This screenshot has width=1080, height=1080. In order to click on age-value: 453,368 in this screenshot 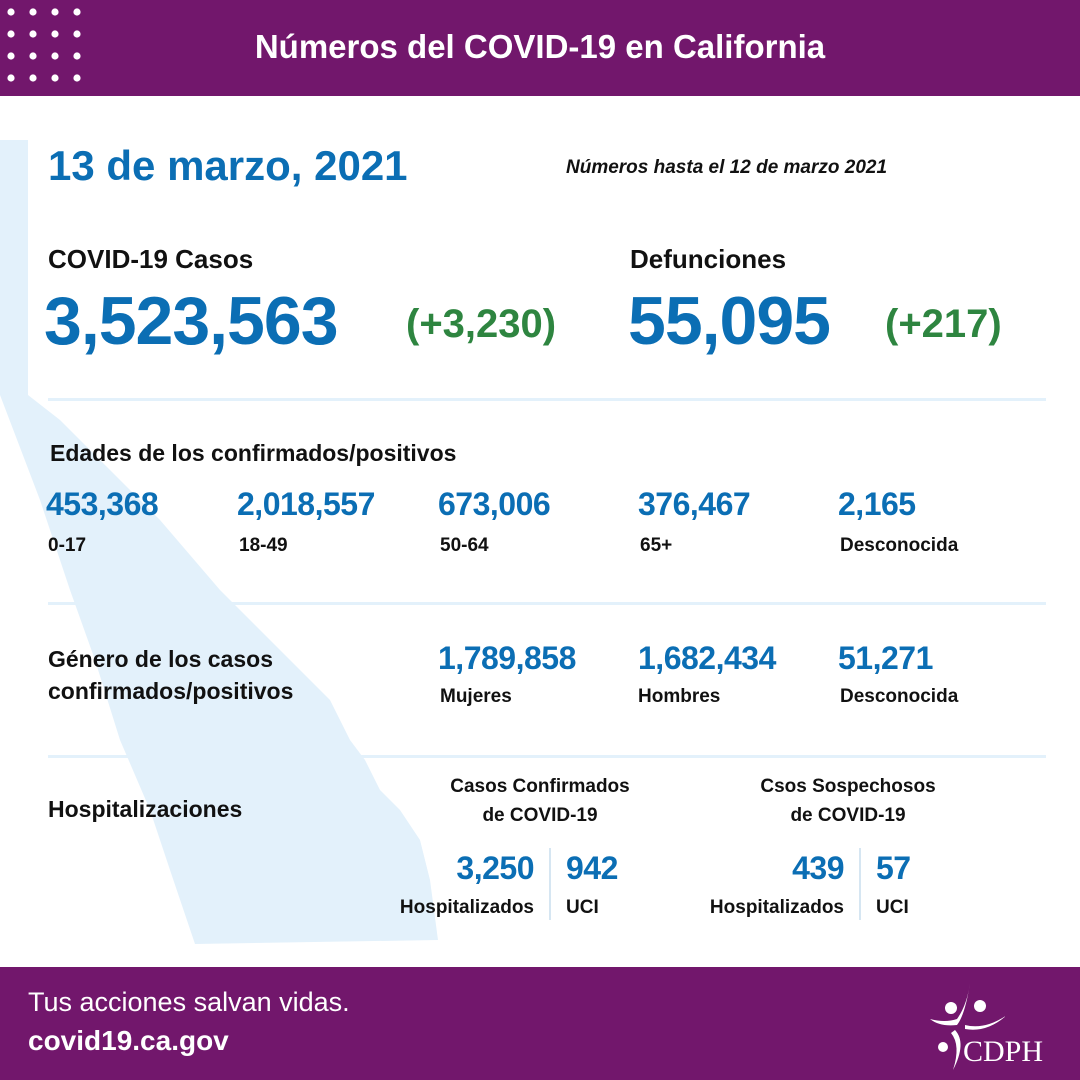, I will do `click(102, 504)`.